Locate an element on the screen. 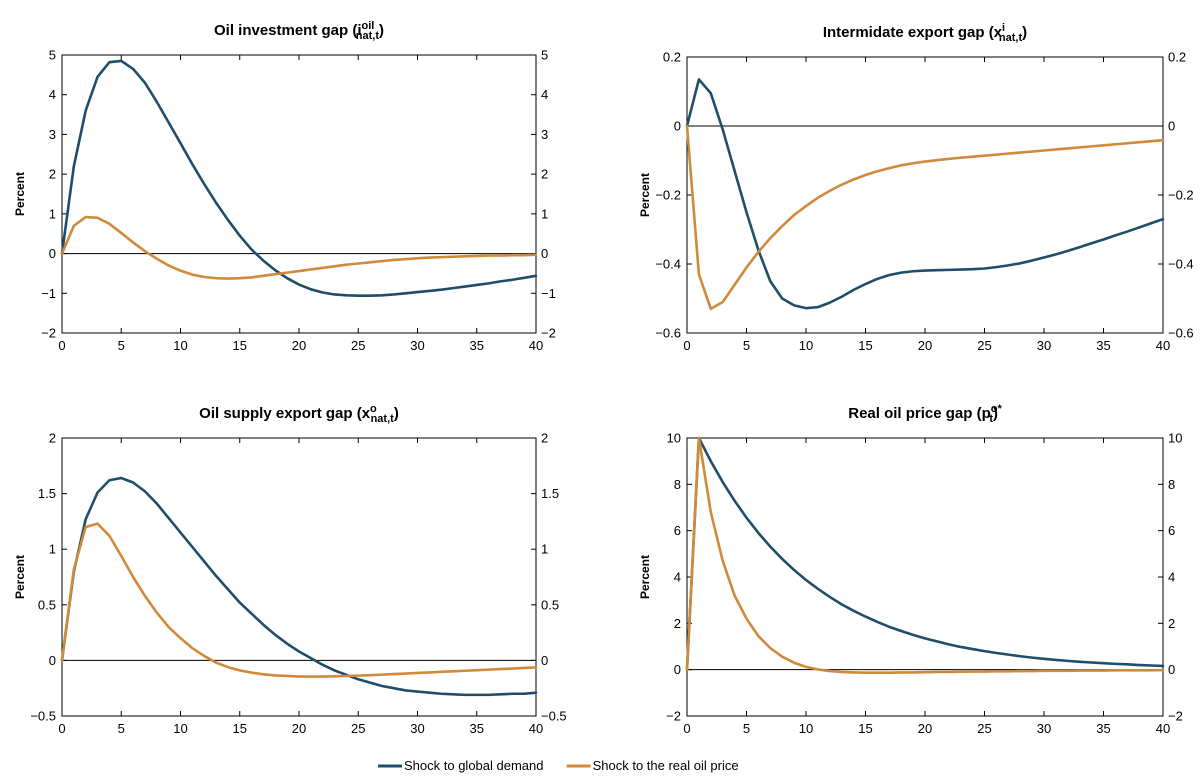 The image size is (1203, 778). y-tick-label-right: 1.5 is located at coordinates (550, 493).